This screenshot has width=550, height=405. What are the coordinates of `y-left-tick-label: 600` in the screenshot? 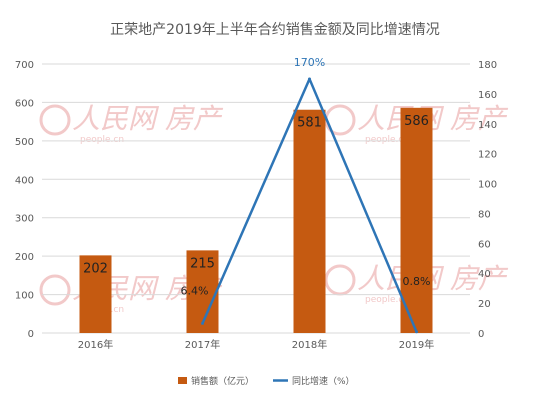 It's located at (24, 103).